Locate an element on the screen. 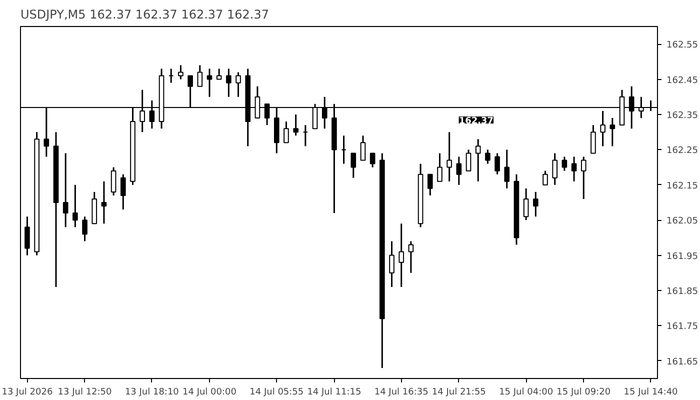 The width and height of the screenshot is (700, 400). y-tick-label: 162.15 is located at coordinates (682, 186).